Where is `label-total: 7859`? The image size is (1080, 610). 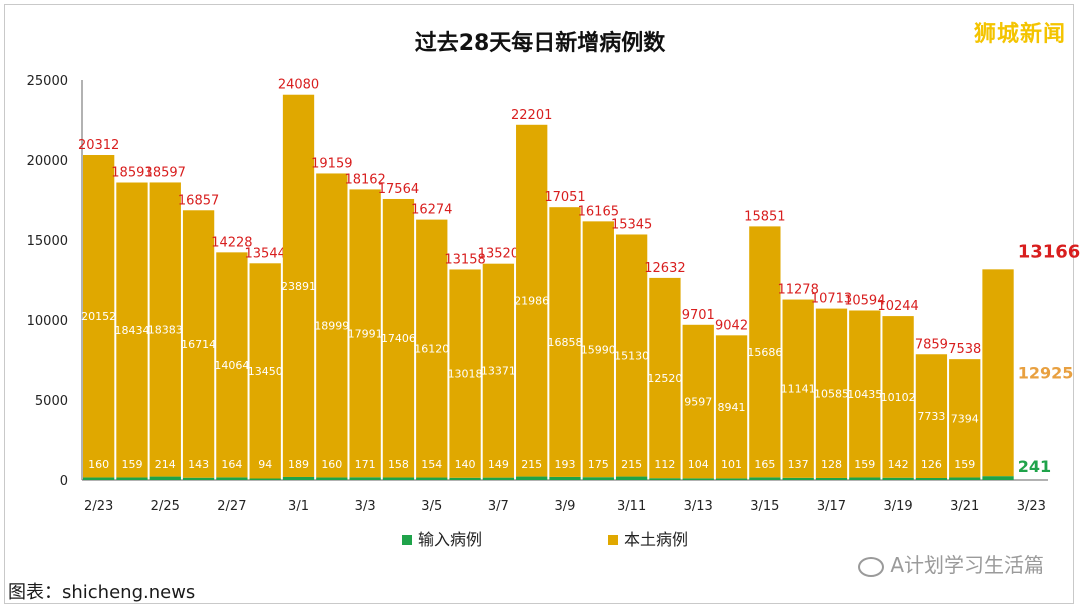
label-total: 7859 is located at coordinates (931, 344).